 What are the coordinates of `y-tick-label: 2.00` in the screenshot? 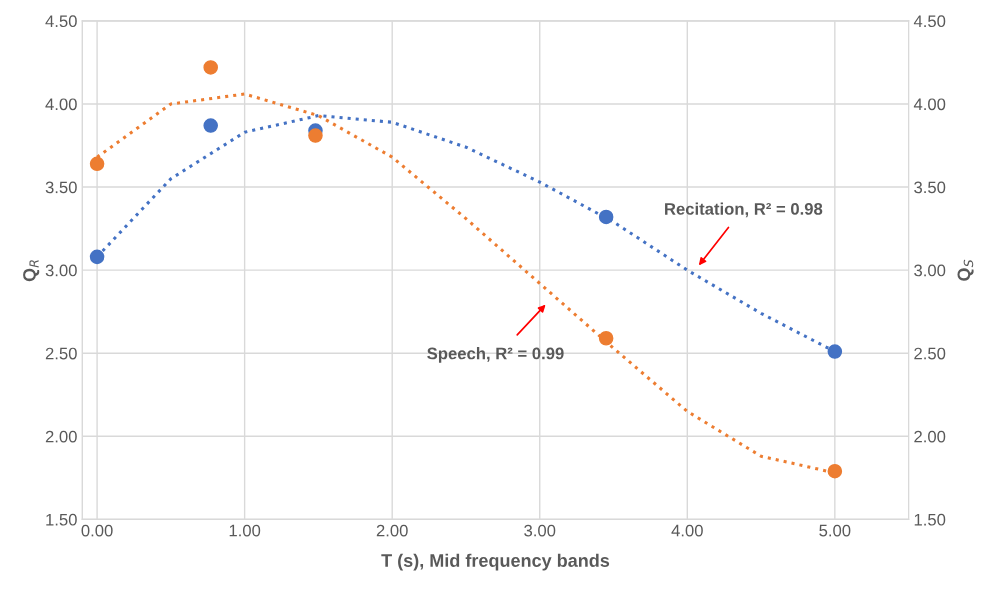 It's located at (61, 436).